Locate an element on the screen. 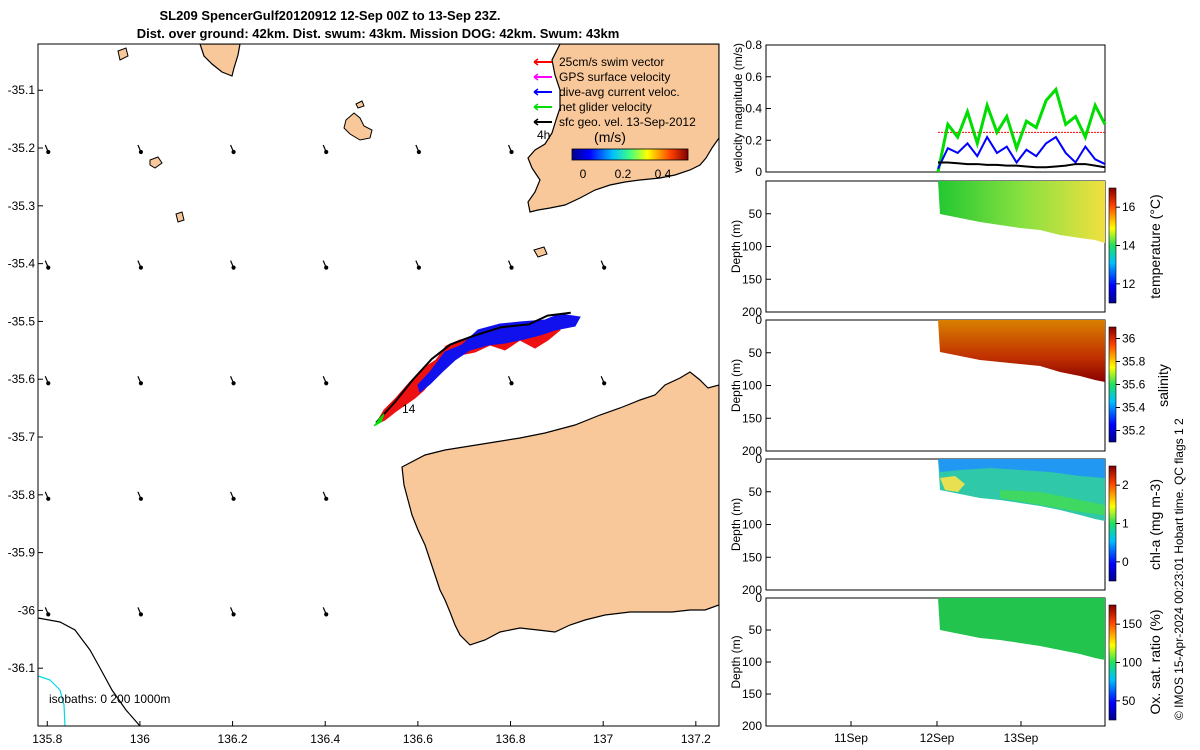 The image size is (1200, 750). map-xtick-label: 136 is located at coordinates (140, 739).